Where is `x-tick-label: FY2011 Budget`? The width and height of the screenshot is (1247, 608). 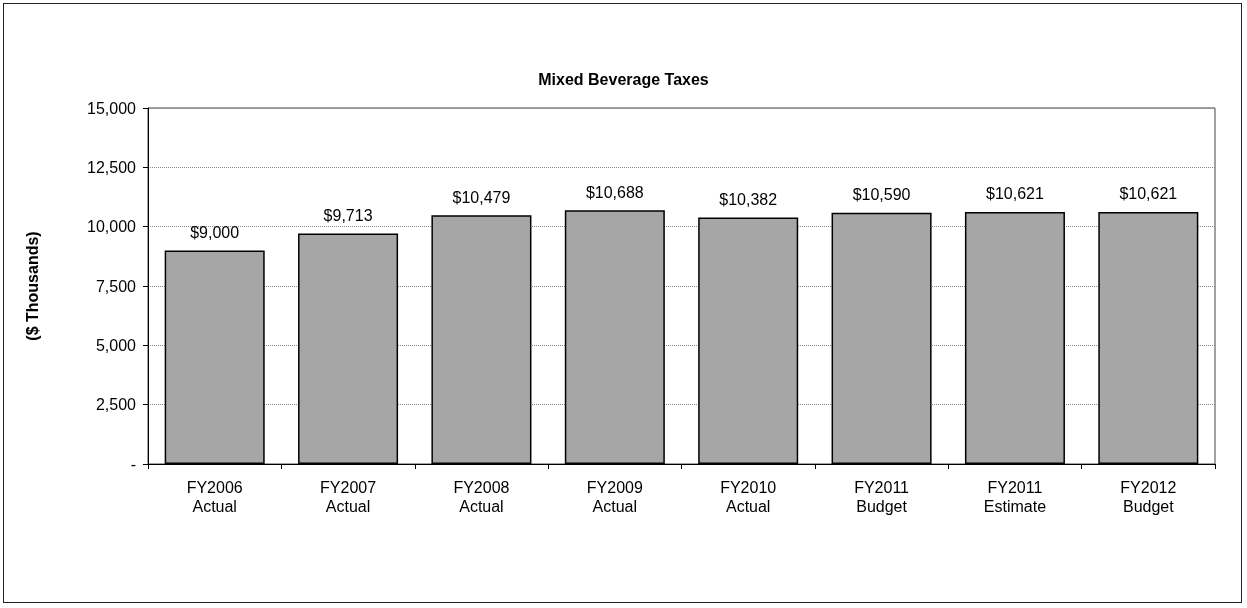
x-tick-label: FY2011 Budget is located at coordinates (882, 497).